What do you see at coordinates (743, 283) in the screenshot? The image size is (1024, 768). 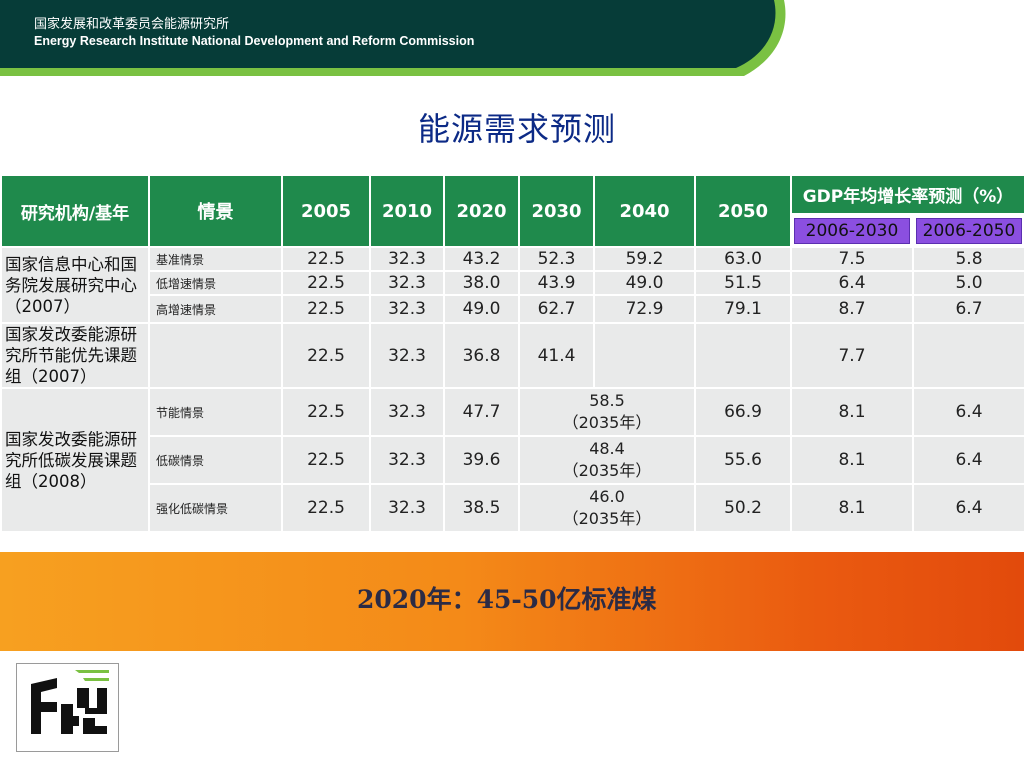 I see `value-cell: 51.5` at bounding box center [743, 283].